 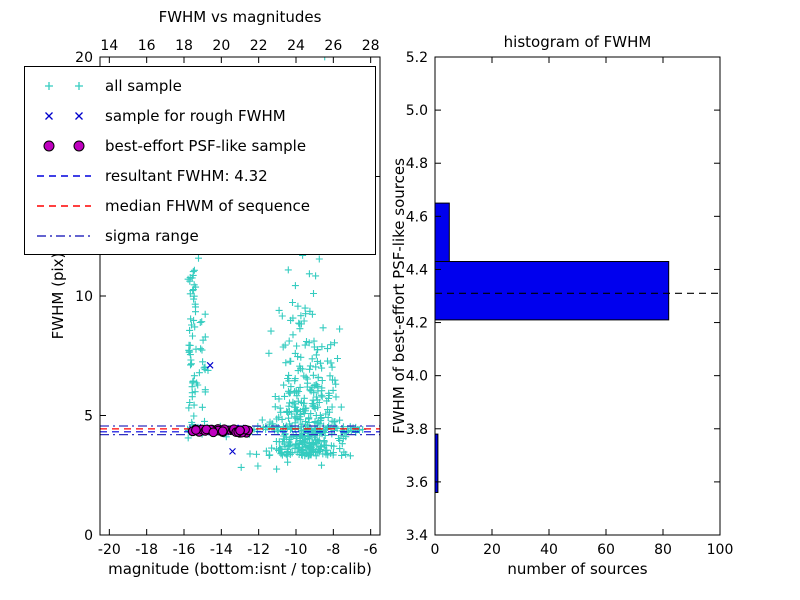 I want to click on scatter-ylabel: FWHM (pix), so click(x=58, y=296).